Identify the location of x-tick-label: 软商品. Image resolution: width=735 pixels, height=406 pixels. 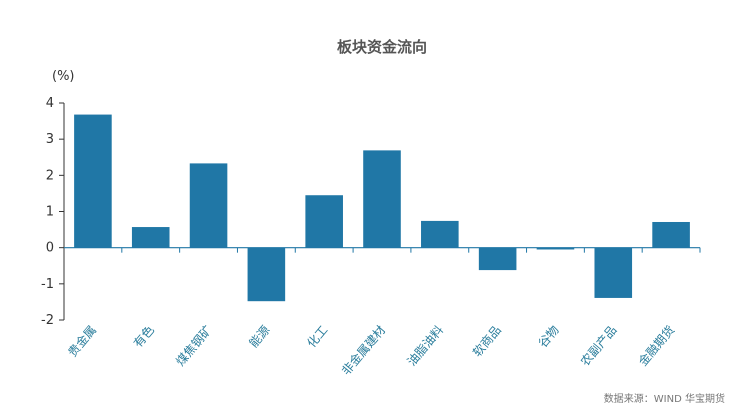
(486, 340).